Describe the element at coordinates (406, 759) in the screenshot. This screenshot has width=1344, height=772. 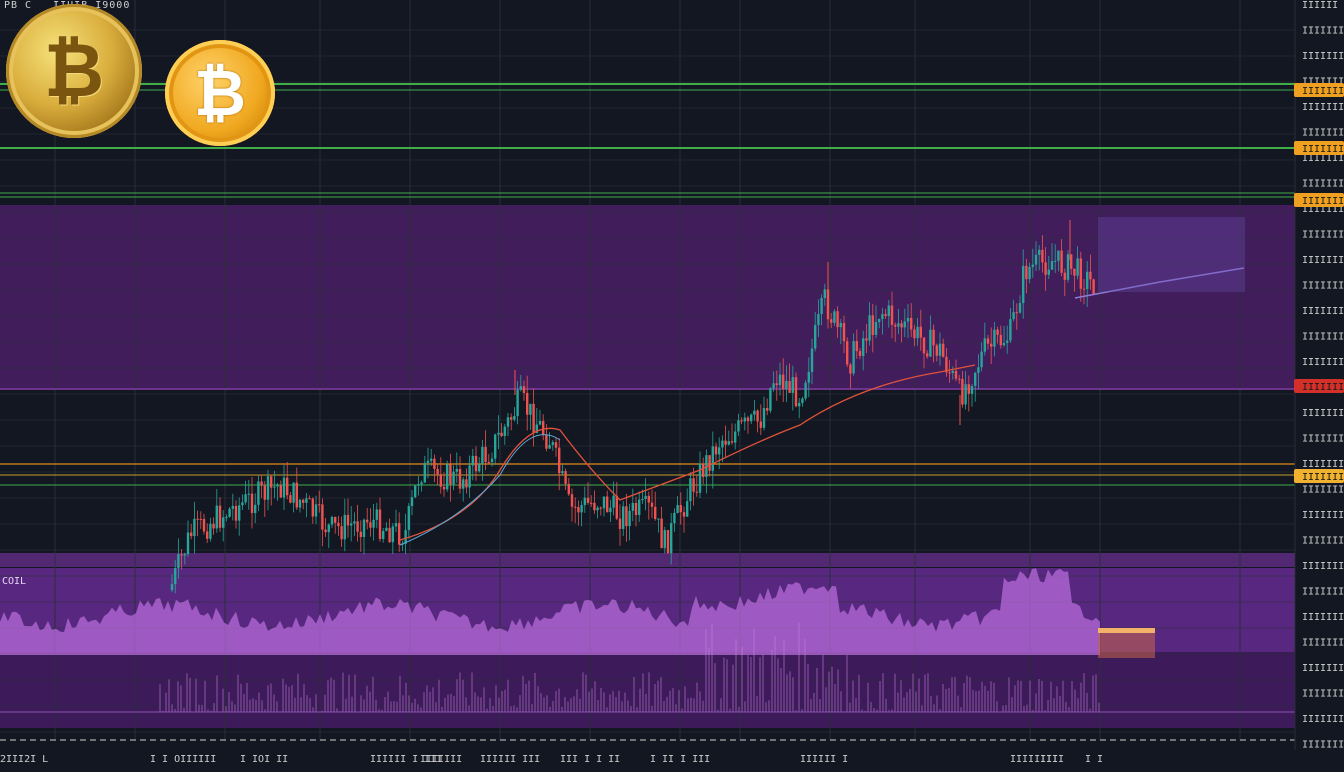
I see `time-axis-label: IIIIII I III` at that location.